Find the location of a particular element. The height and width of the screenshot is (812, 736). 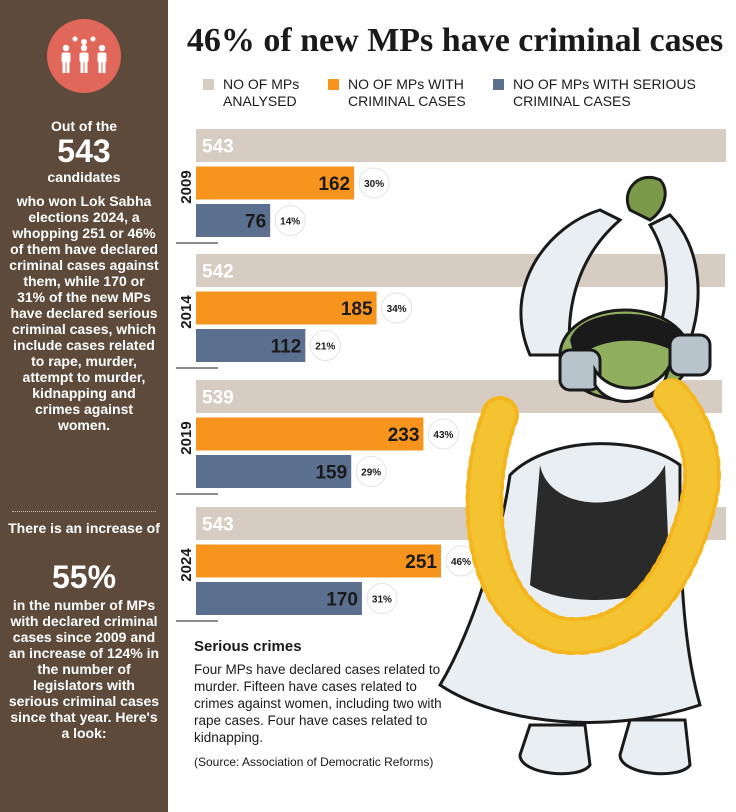

bar-2-2009 is located at coordinates (233, 220).